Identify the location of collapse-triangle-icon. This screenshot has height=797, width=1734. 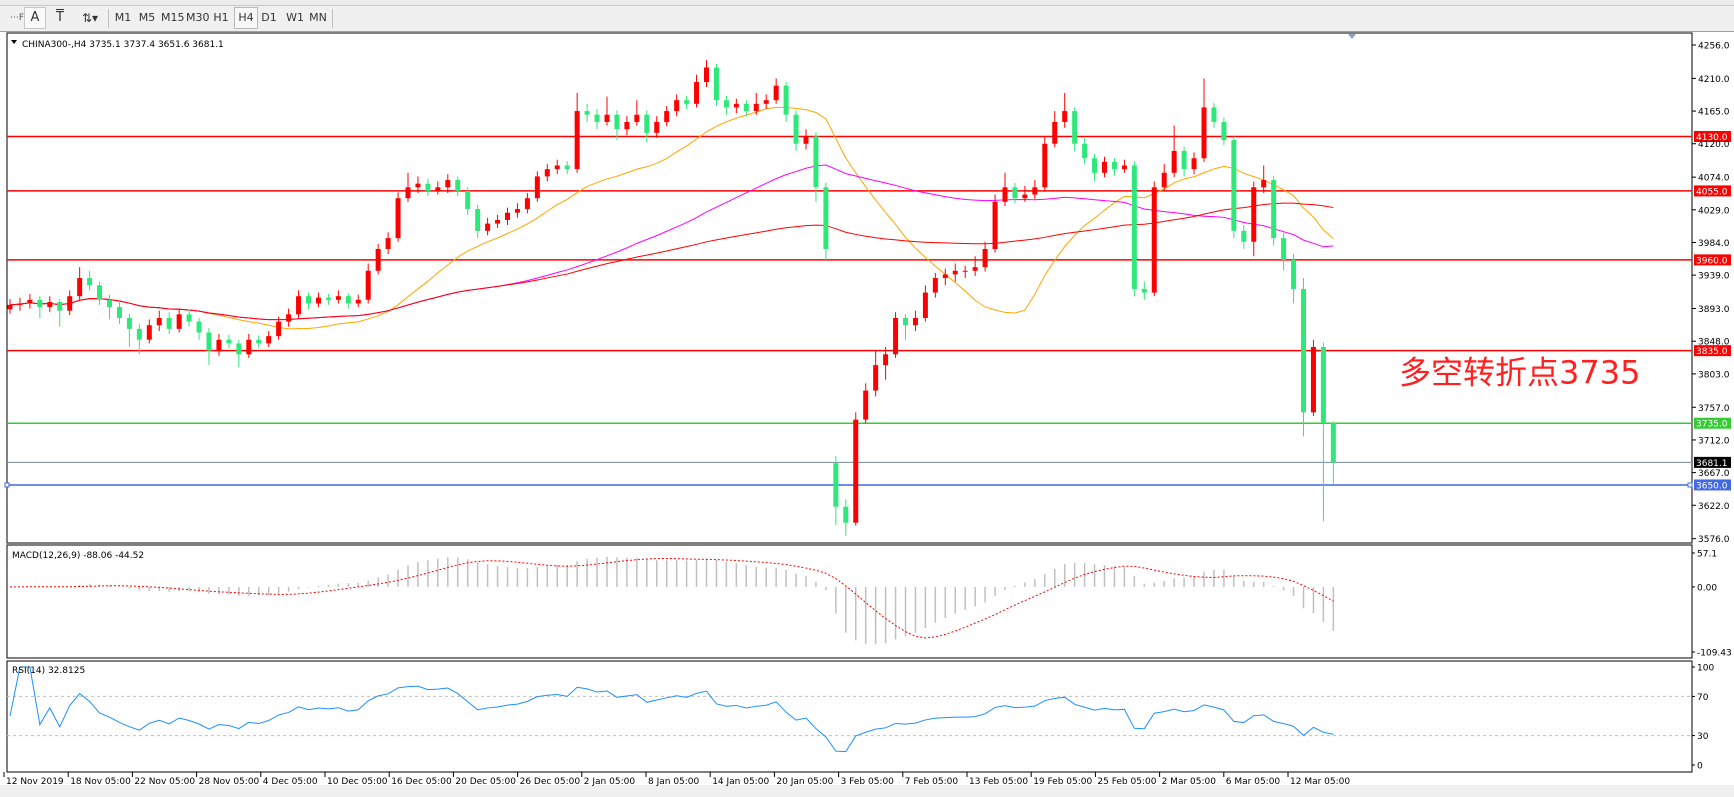
(14, 42).